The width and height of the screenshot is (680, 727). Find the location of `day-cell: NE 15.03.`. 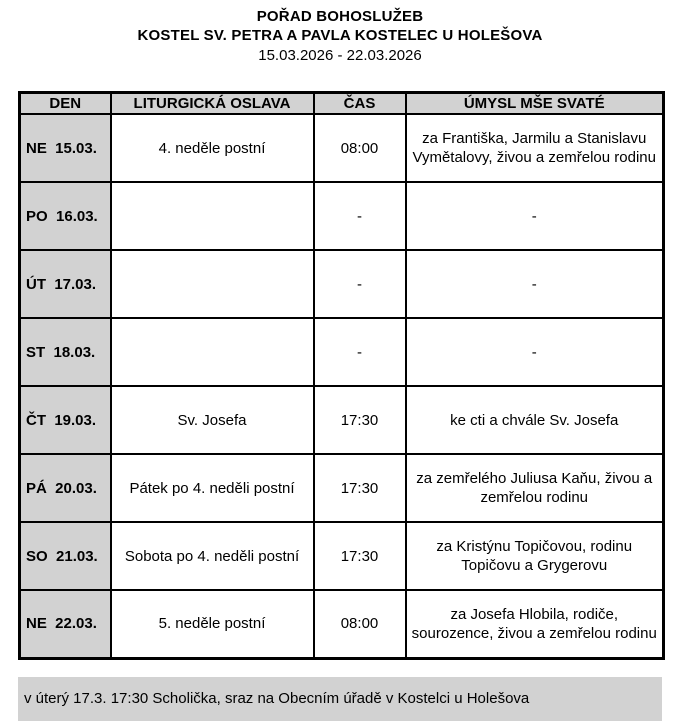

day-cell: NE 15.03. is located at coordinates (65, 148).